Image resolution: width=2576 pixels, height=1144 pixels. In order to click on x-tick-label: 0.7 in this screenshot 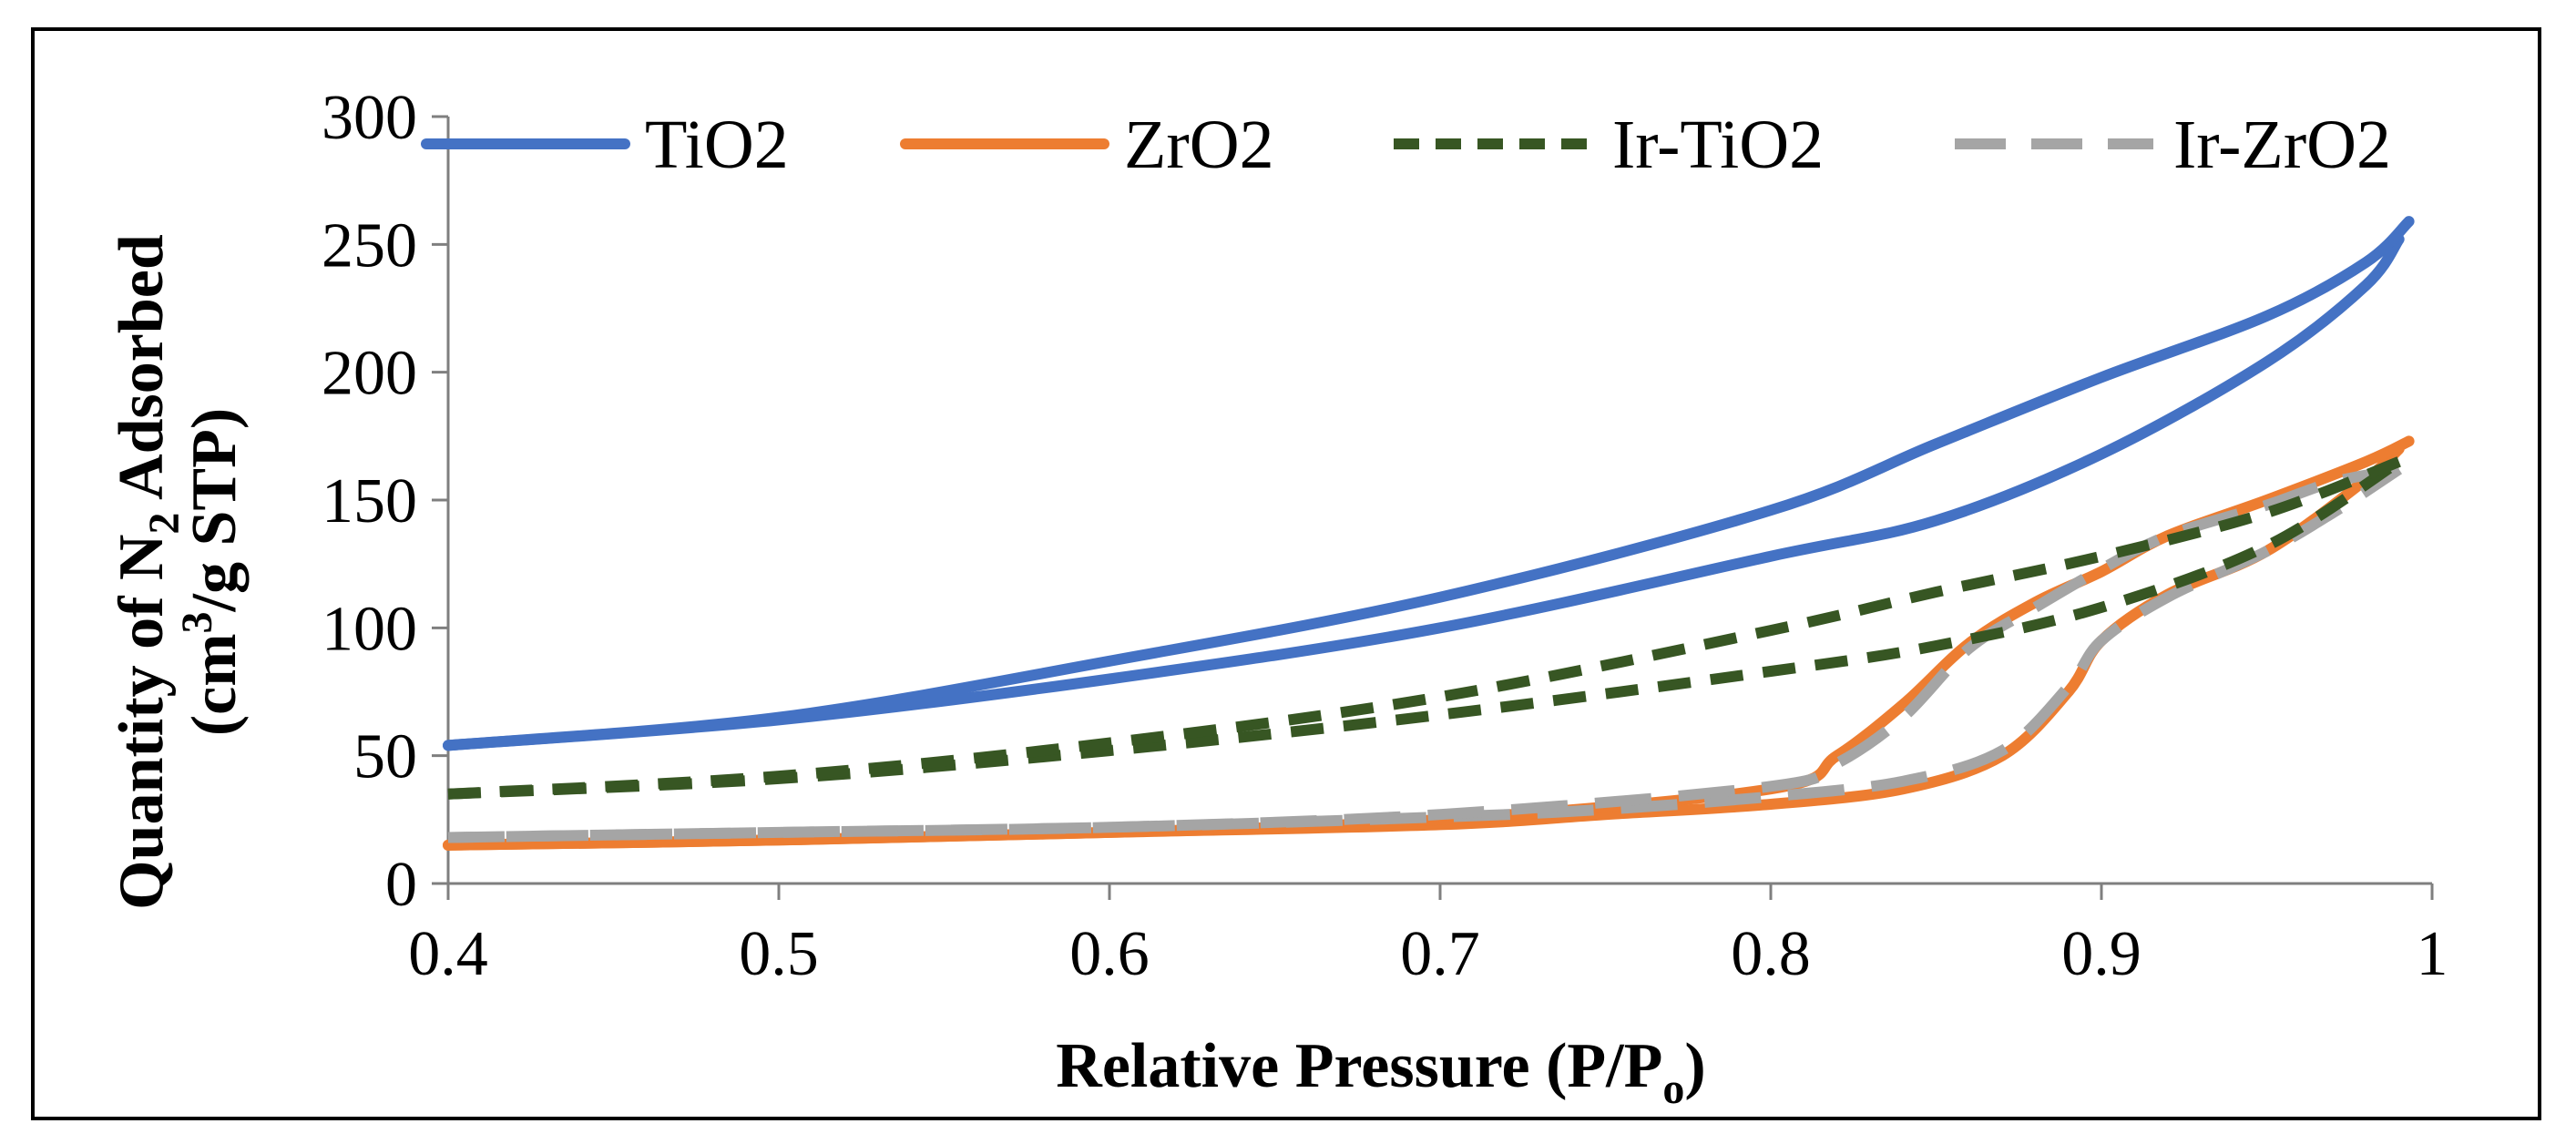, I will do `click(1440, 954)`.